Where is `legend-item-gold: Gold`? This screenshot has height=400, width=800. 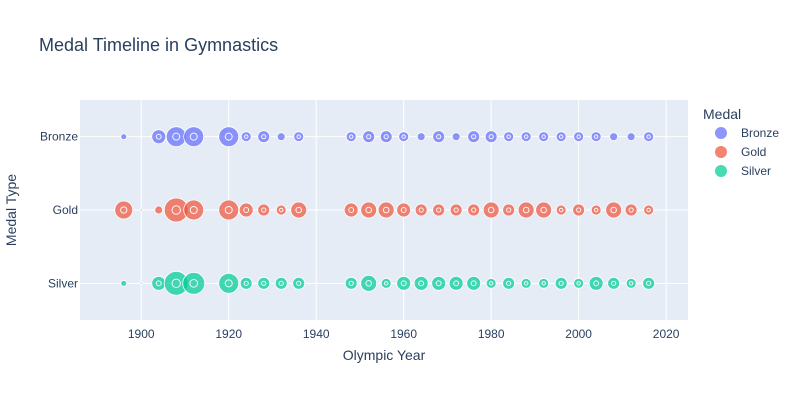 legend-item-gold: Gold is located at coordinates (740, 152).